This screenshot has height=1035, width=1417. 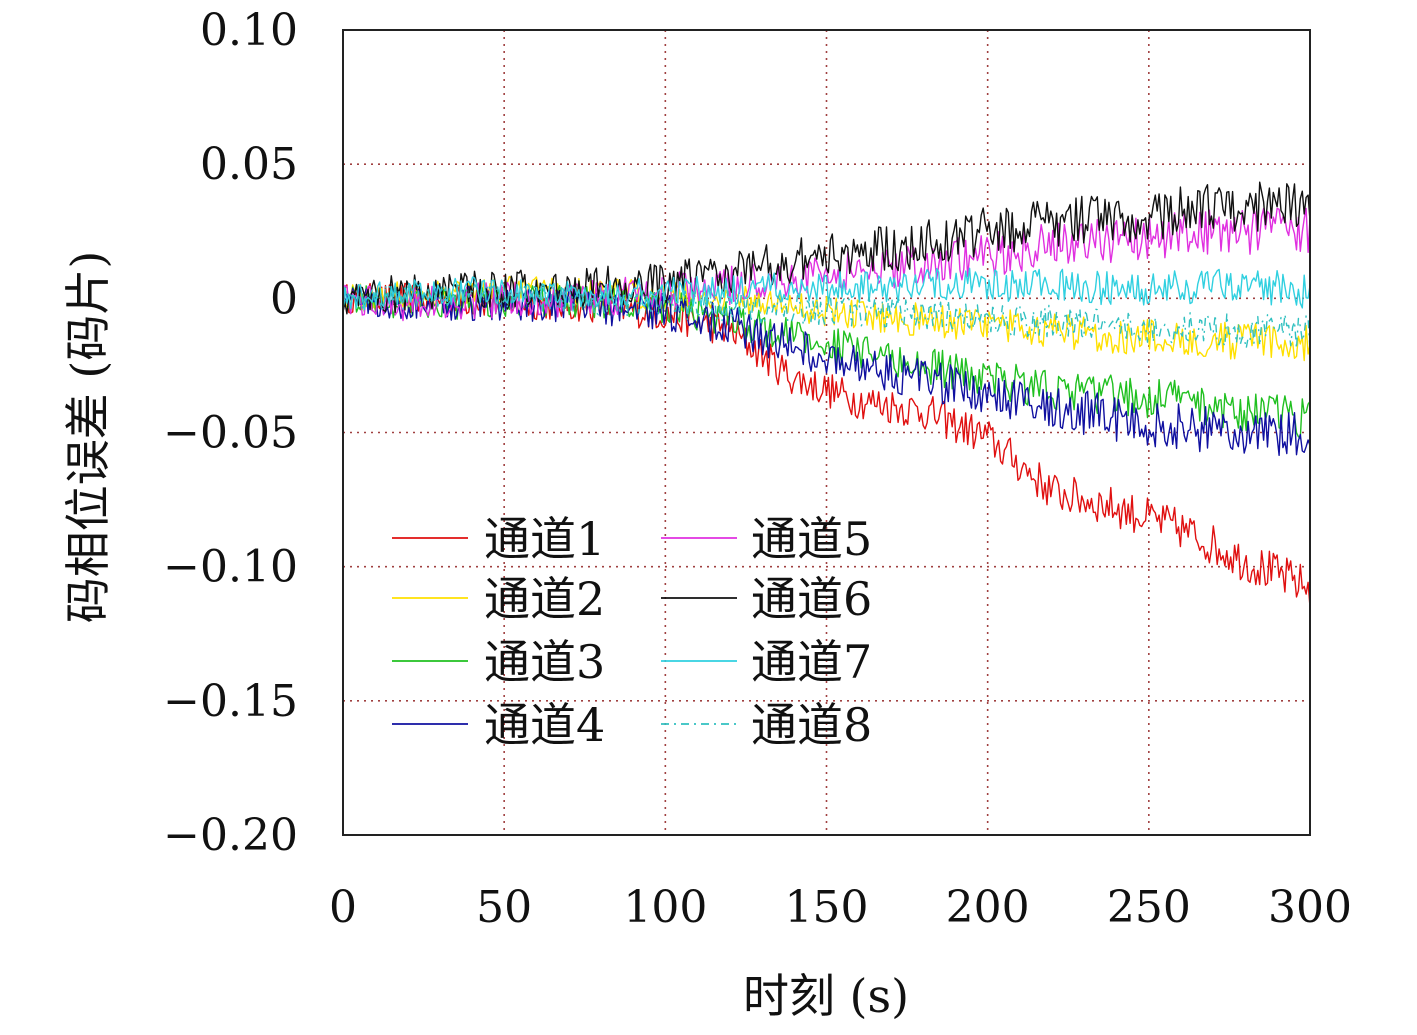 I want to click on y-tick-label: 0.10, so click(x=249, y=30).